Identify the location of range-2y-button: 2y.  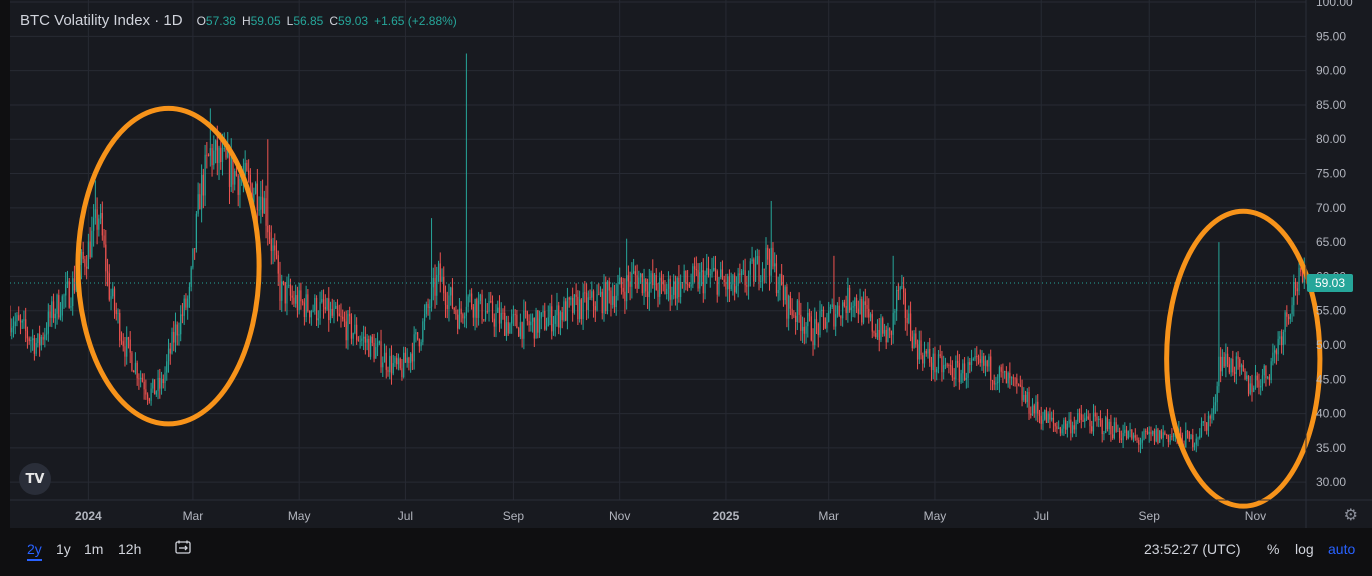
(34, 551).